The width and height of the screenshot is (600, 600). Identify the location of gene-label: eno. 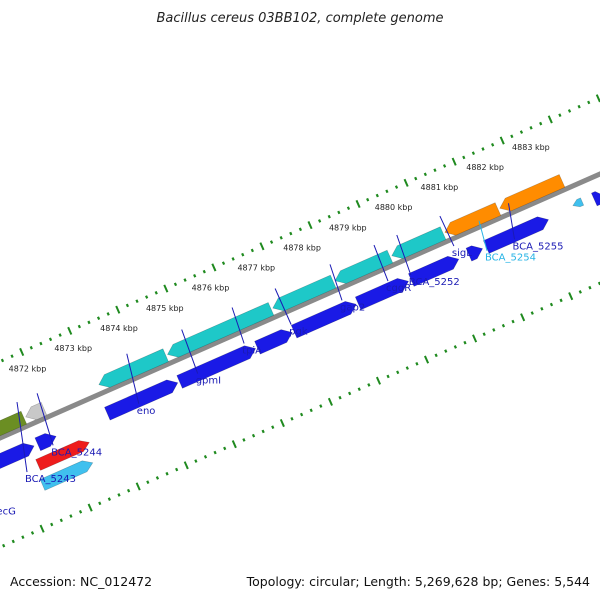
(146, 411).